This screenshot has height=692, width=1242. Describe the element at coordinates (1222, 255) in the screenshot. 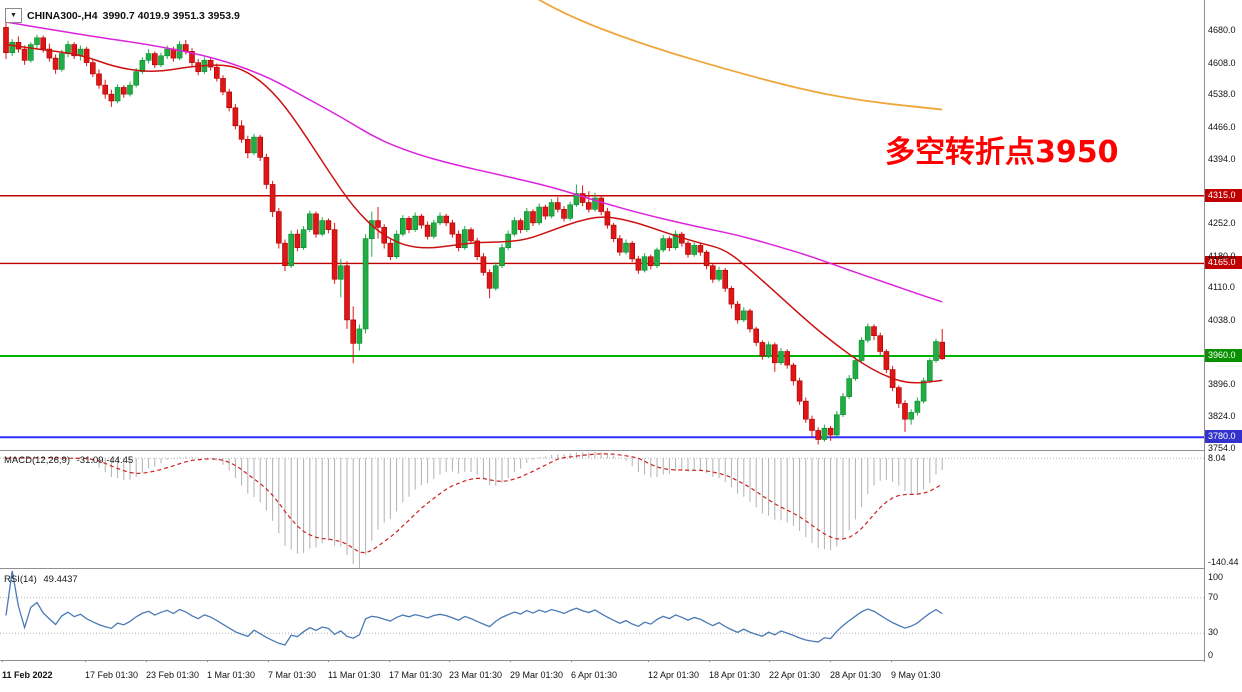

I see `price-axis-label: 4180.0` at that location.